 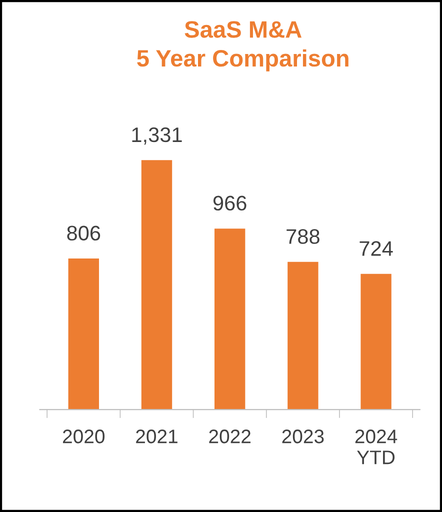 I want to click on data-label: 806, so click(x=83, y=233).